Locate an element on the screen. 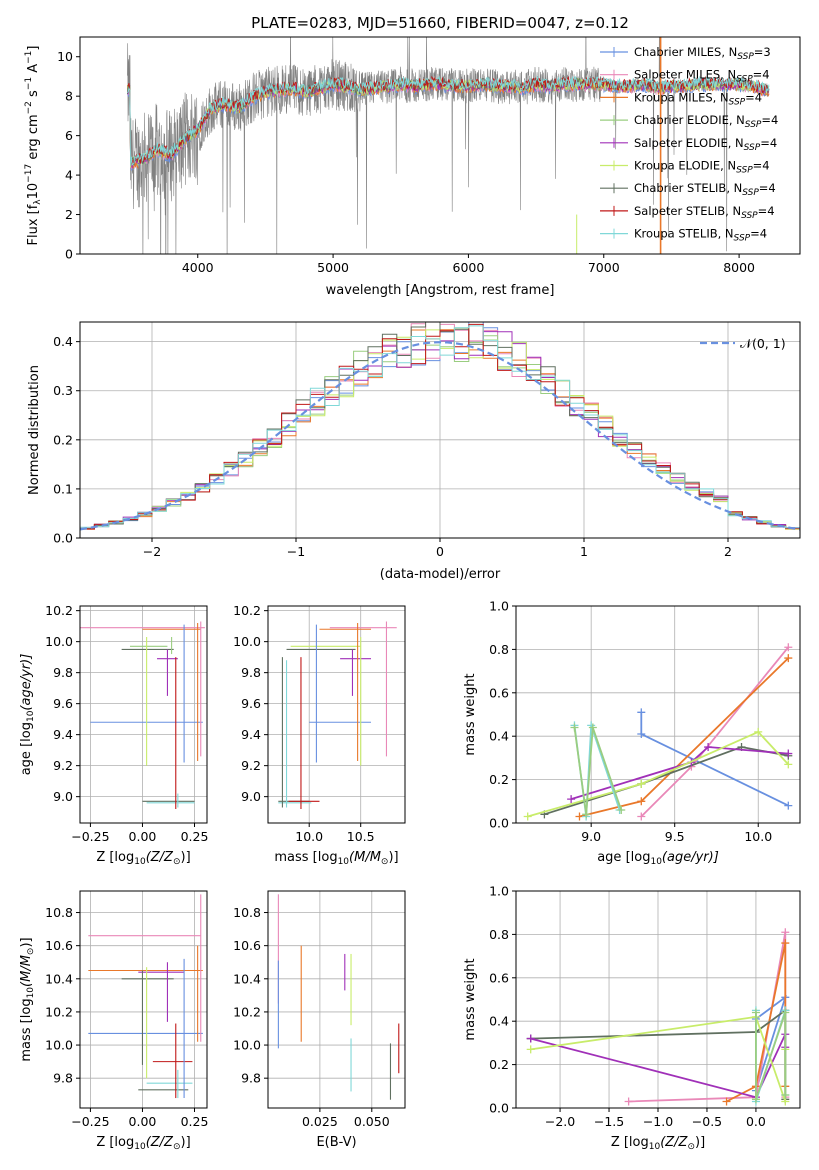  legend-entry: Kroupa STELIB, NSSP=4 is located at coordinates (700, 235).